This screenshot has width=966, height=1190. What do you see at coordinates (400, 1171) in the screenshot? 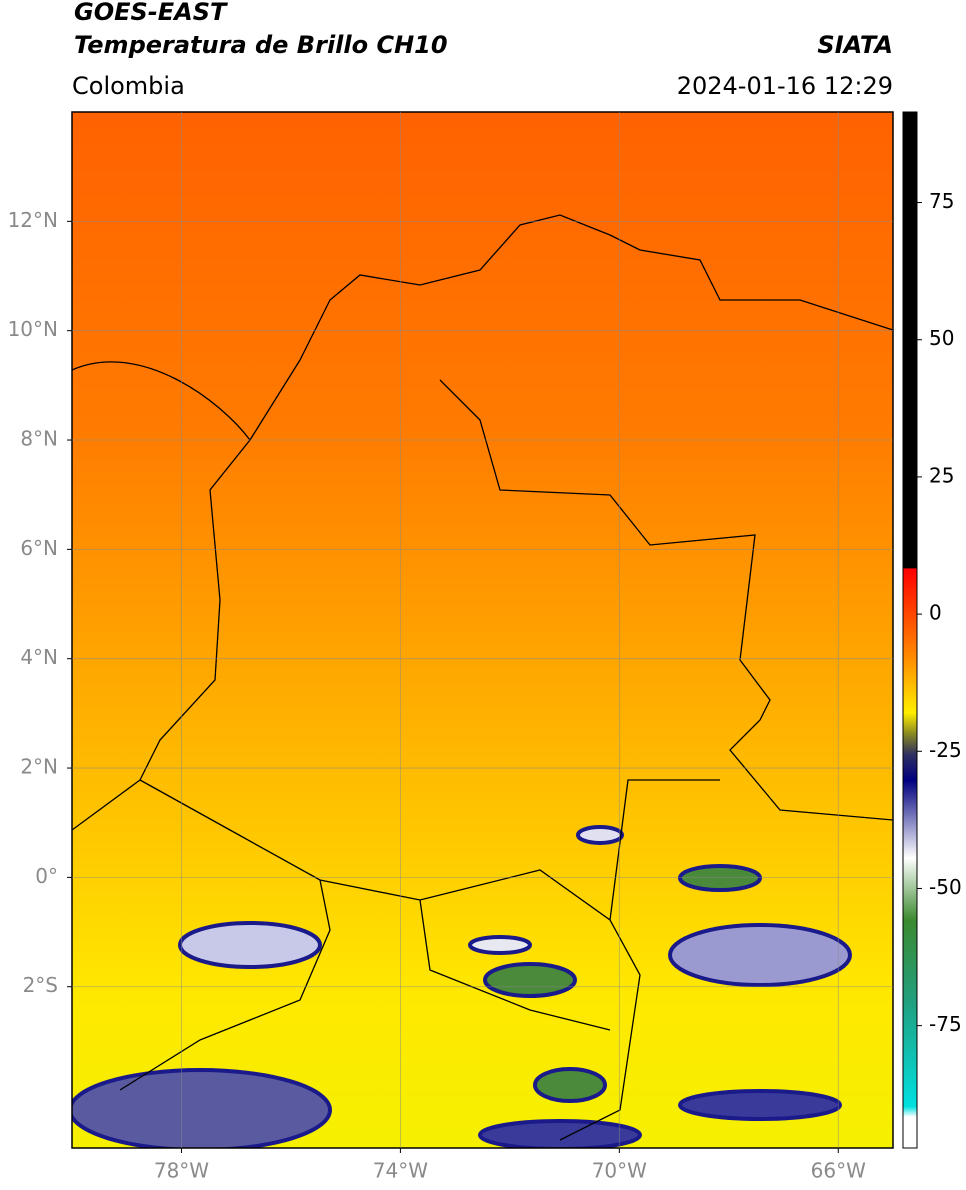
I see `lon-tick-label: 74°W` at bounding box center [400, 1171].